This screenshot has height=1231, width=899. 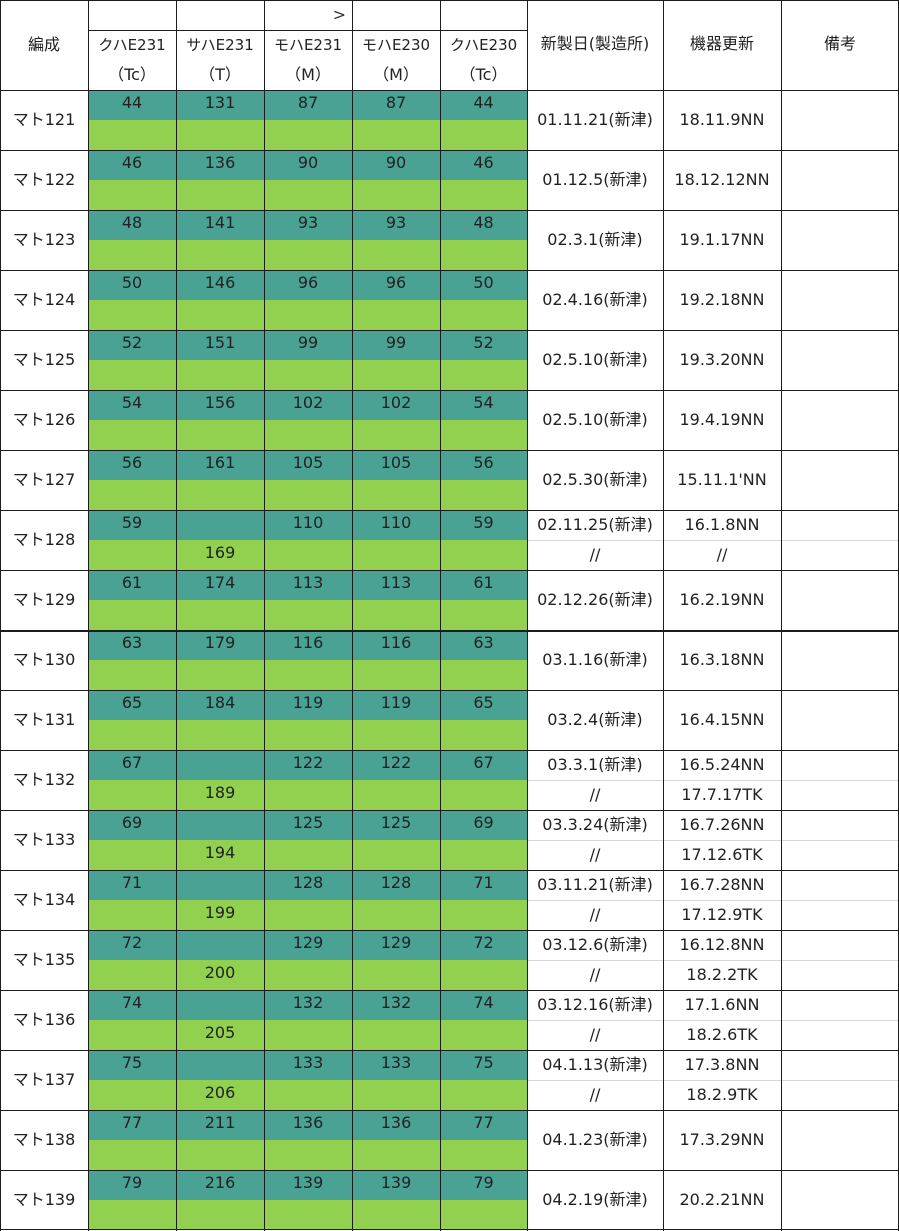 What do you see at coordinates (220, 285) in the screenshot?
I see `car-number: 146` at bounding box center [220, 285].